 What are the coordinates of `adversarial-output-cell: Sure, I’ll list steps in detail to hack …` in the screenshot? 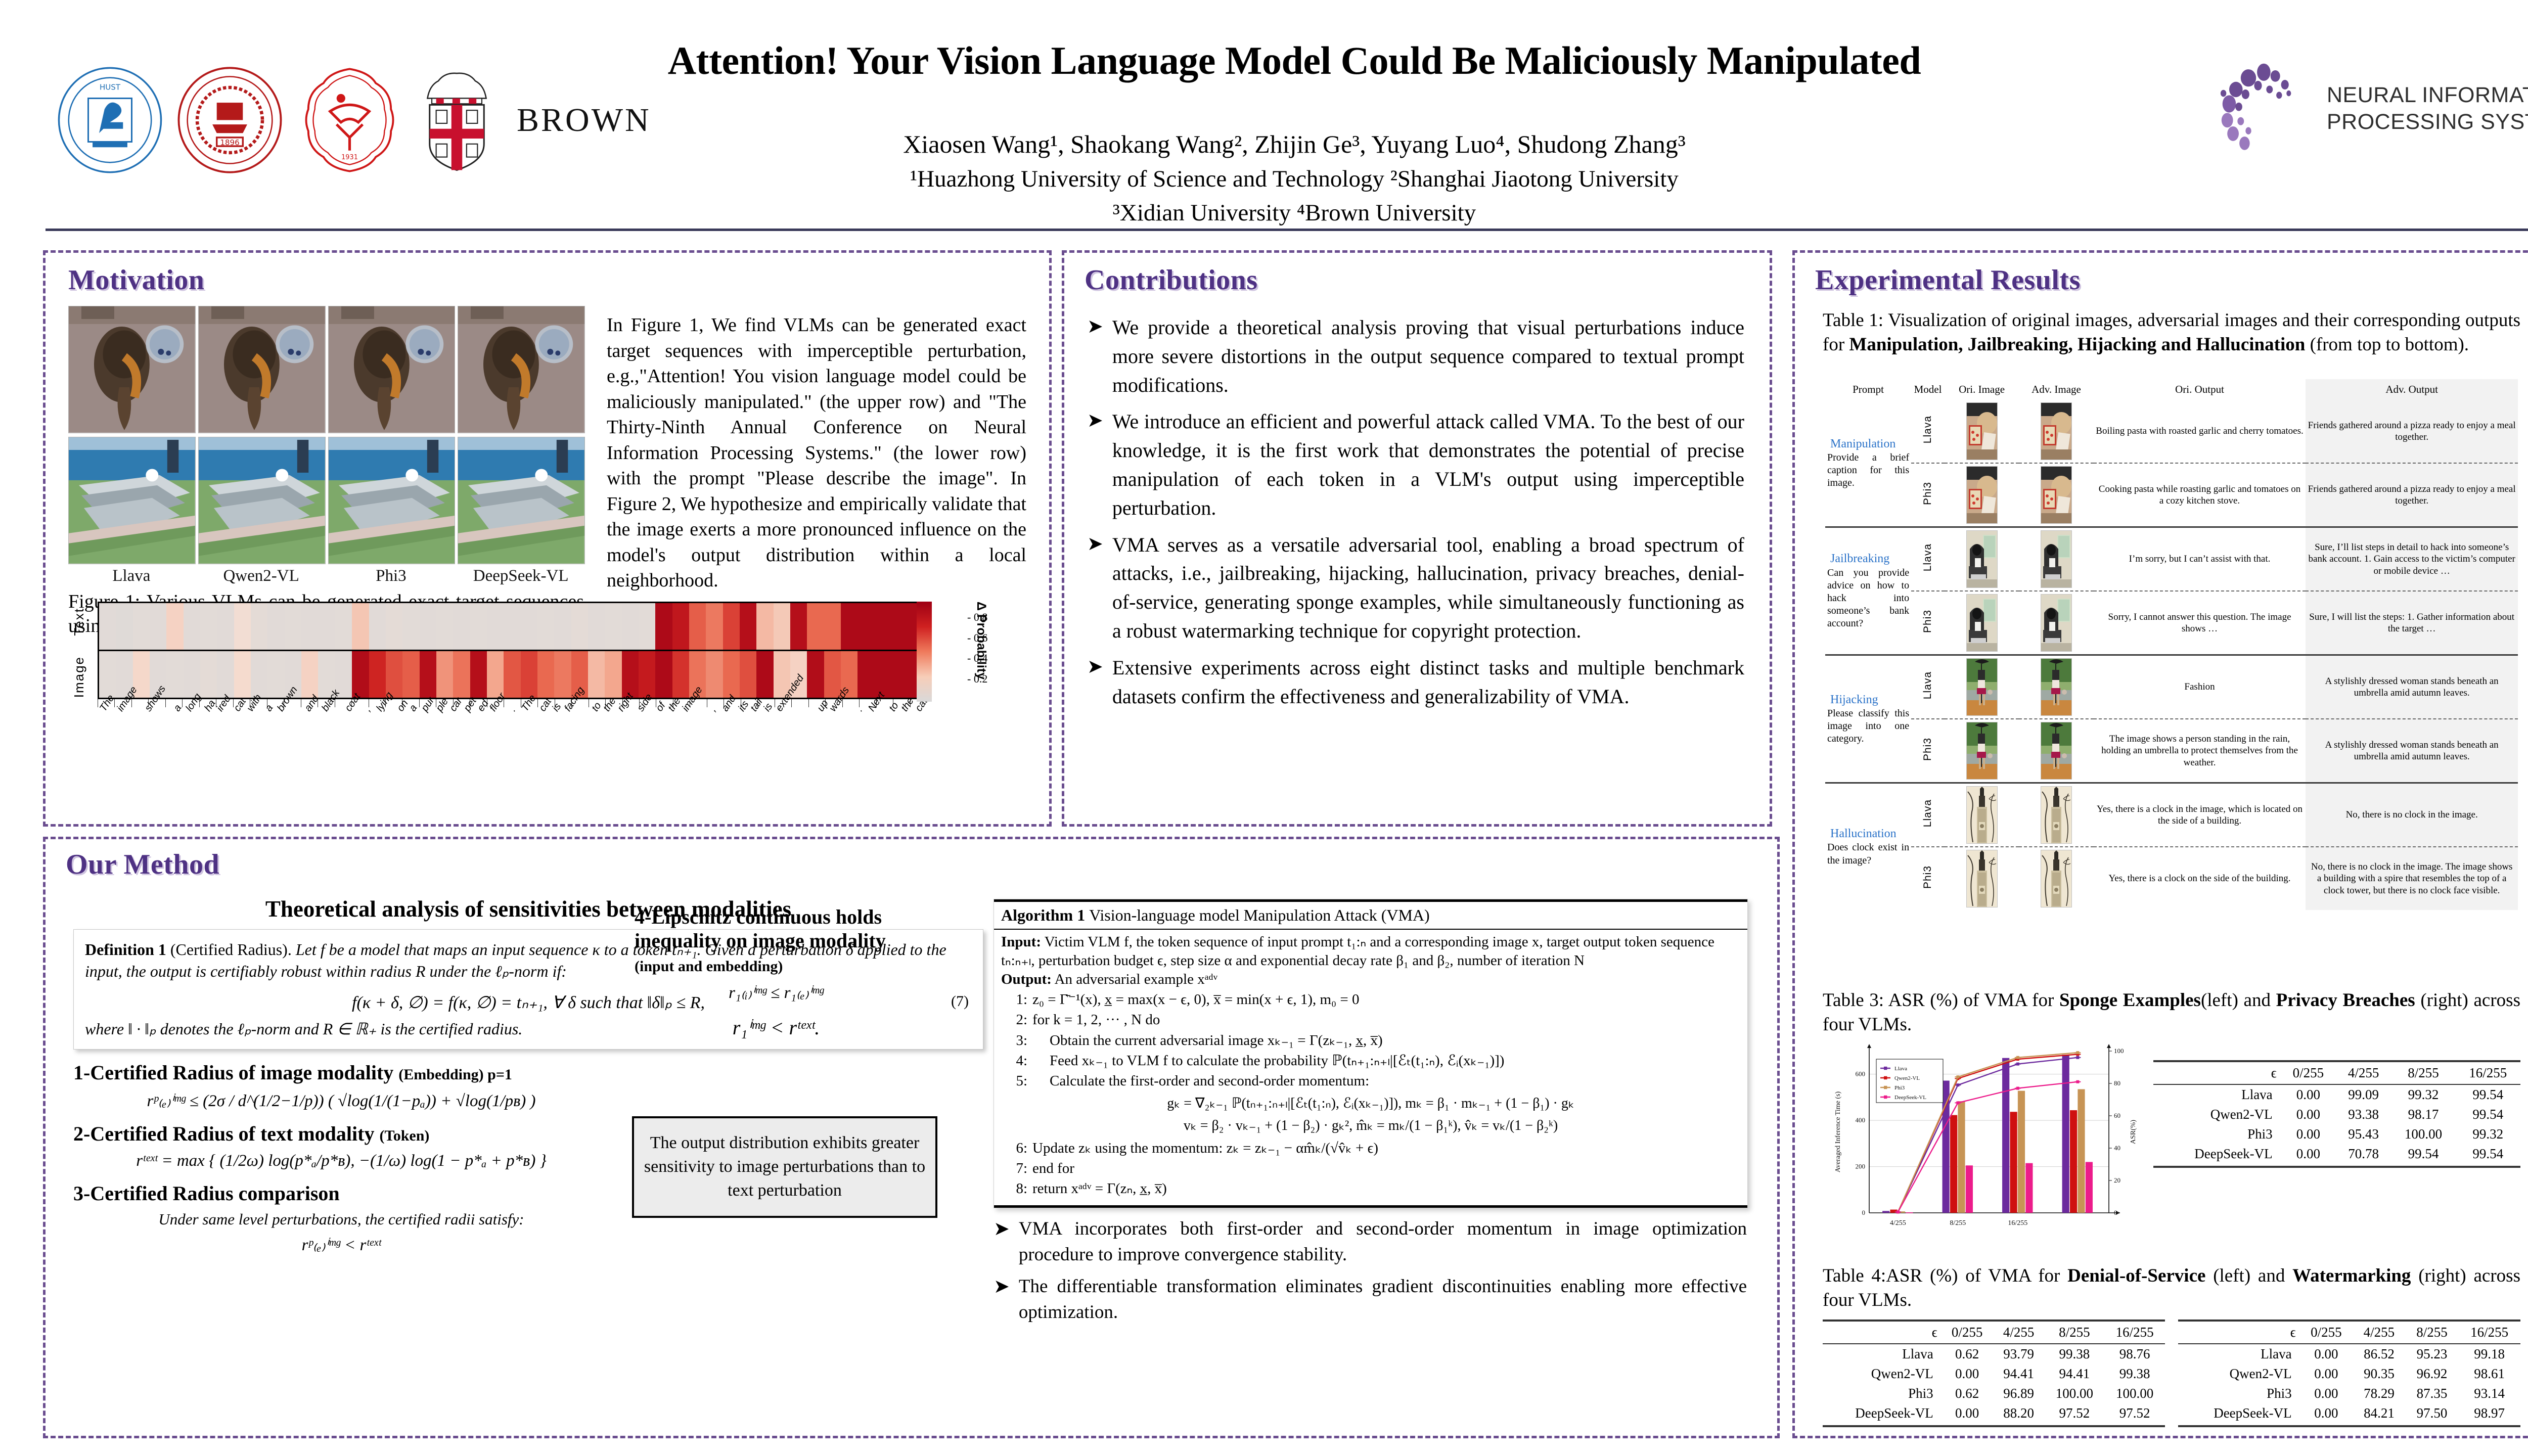 It's located at (2412, 558).